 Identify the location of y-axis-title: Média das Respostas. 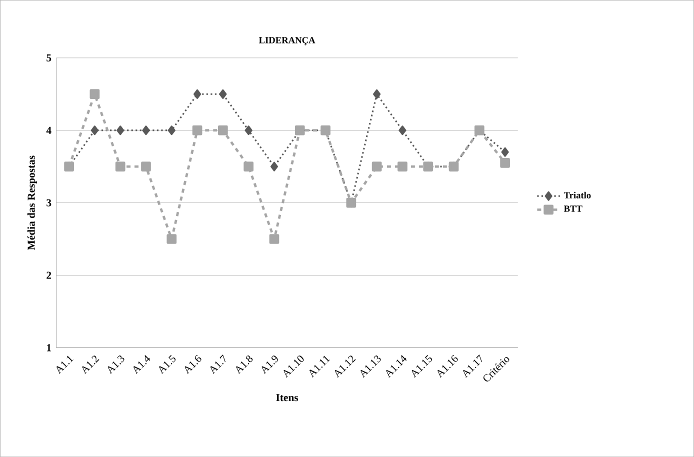
(32, 203).